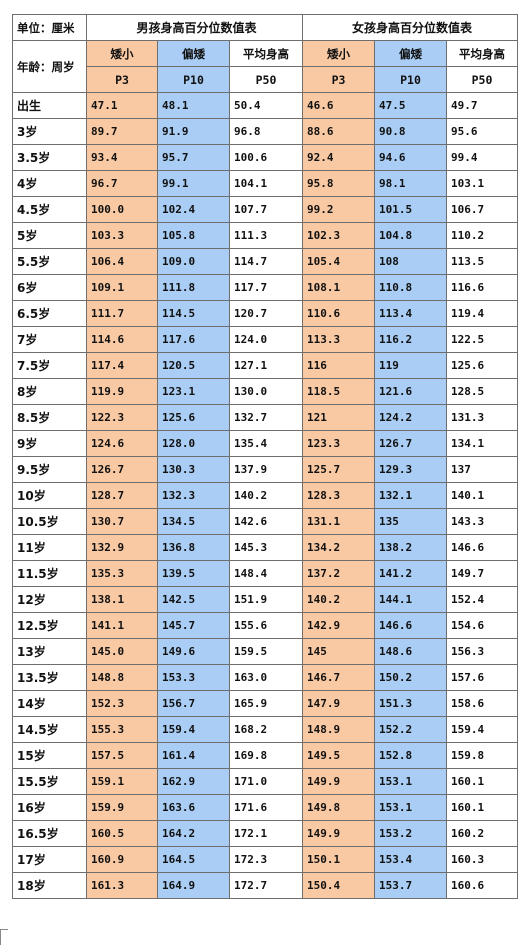 Image resolution: width=528 pixels, height=945 pixels. I want to click on table-row: 13岁 145.0 149.6 159.5 145 148.6 156.3, so click(265, 651).